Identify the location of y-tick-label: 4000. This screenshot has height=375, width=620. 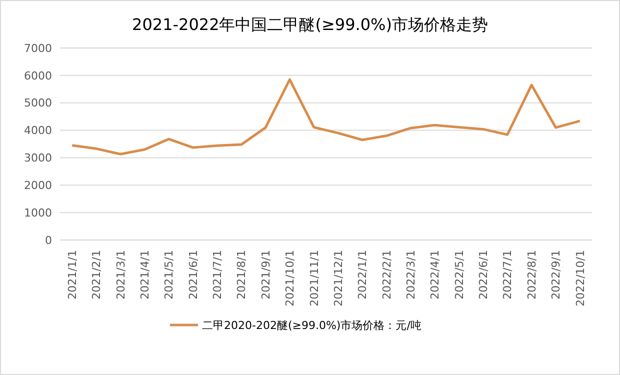
(38, 131).